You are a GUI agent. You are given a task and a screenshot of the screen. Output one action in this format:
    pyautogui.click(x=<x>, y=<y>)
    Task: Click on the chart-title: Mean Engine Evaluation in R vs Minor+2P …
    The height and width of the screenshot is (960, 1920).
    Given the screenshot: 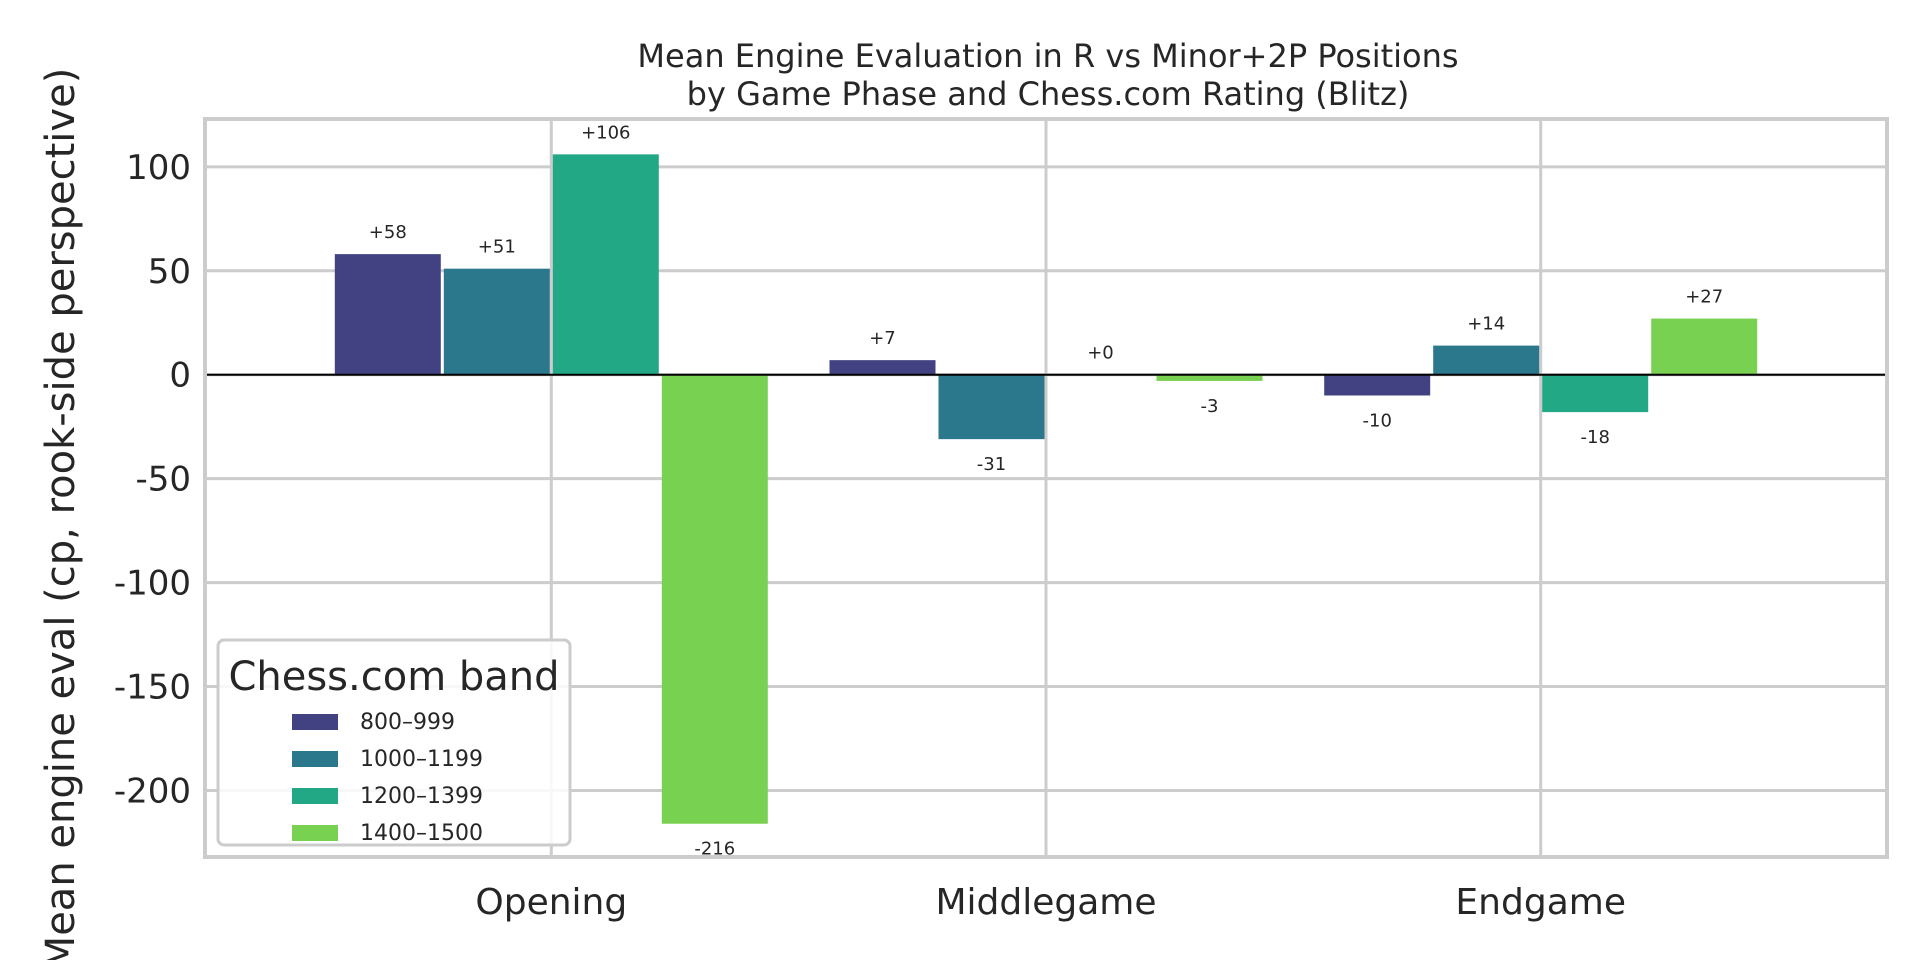 What is the action you would take?
    pyautogui.click(x=1047, y=56)
    